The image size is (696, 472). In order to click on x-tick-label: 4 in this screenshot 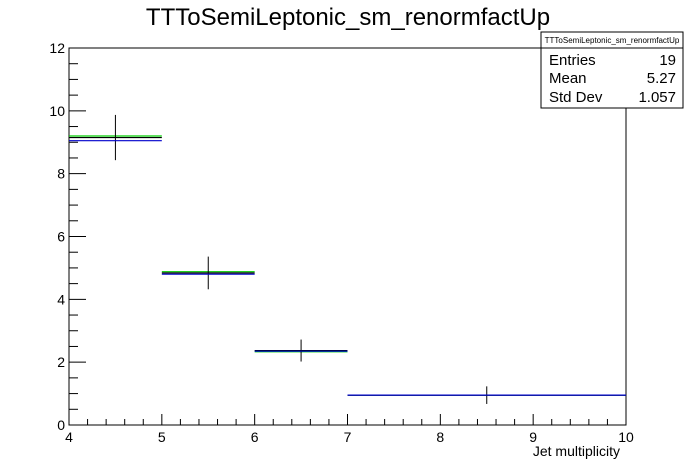, I will do `click(69, 437)`.